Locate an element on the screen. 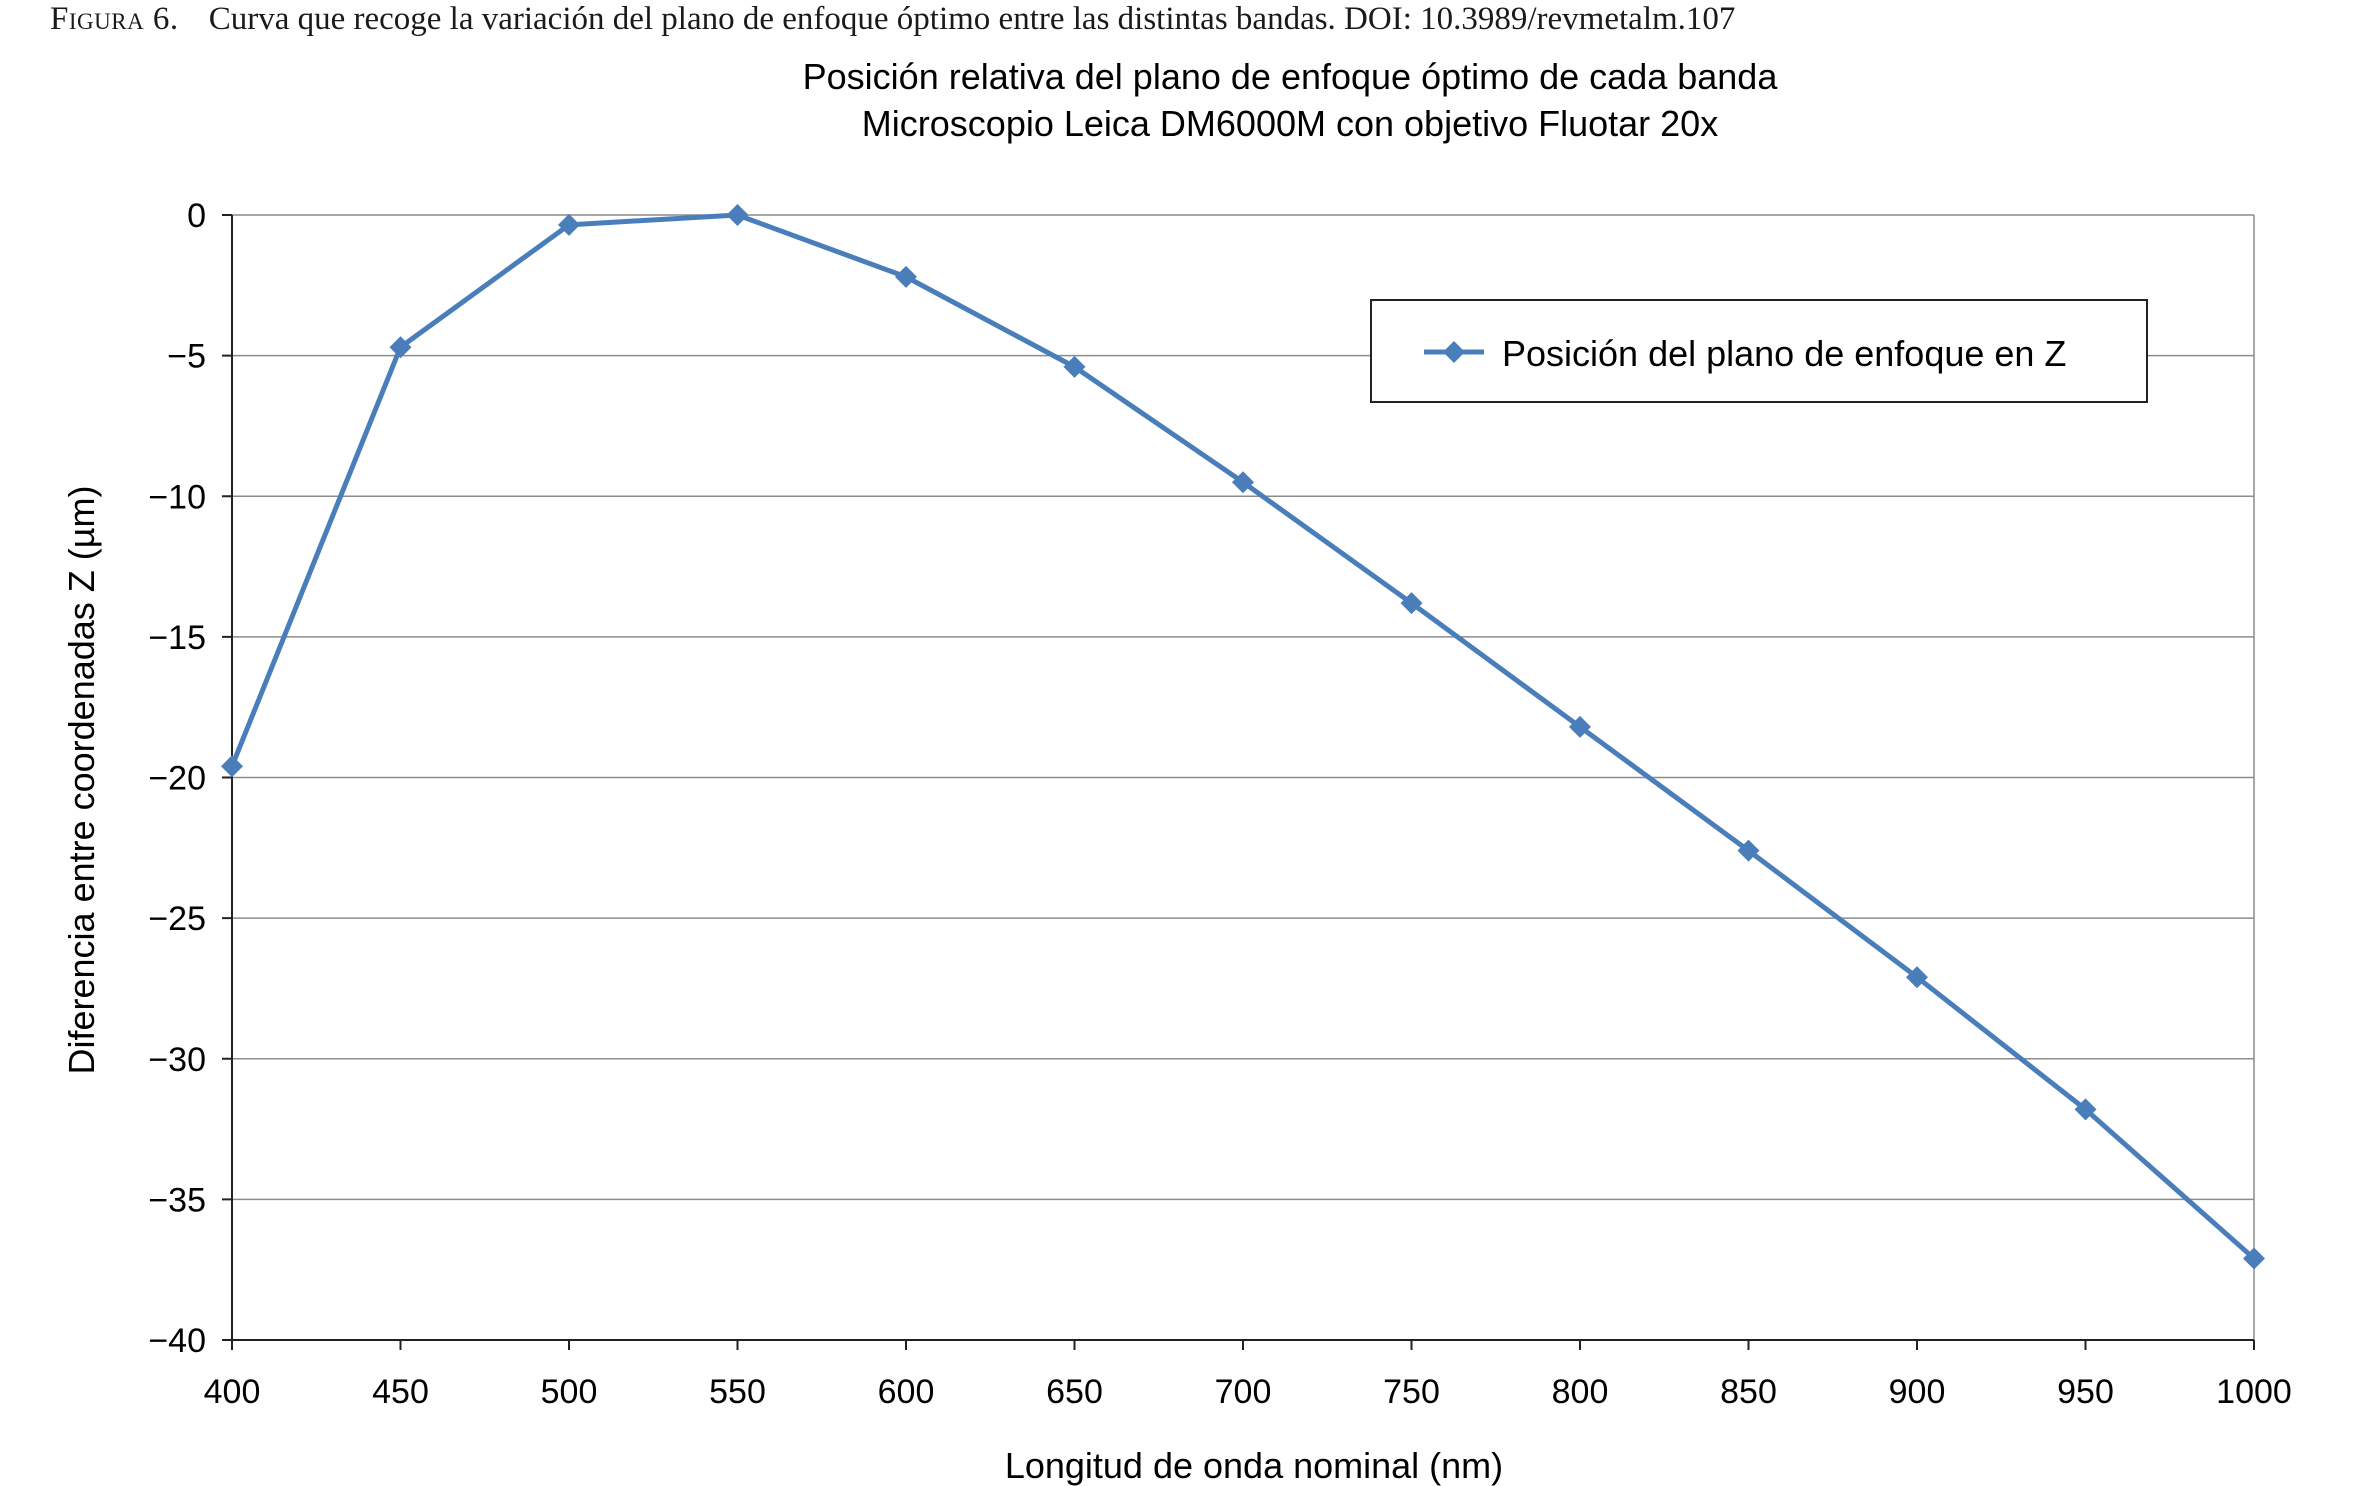  legend-box is located at coordinates (1759, 351).